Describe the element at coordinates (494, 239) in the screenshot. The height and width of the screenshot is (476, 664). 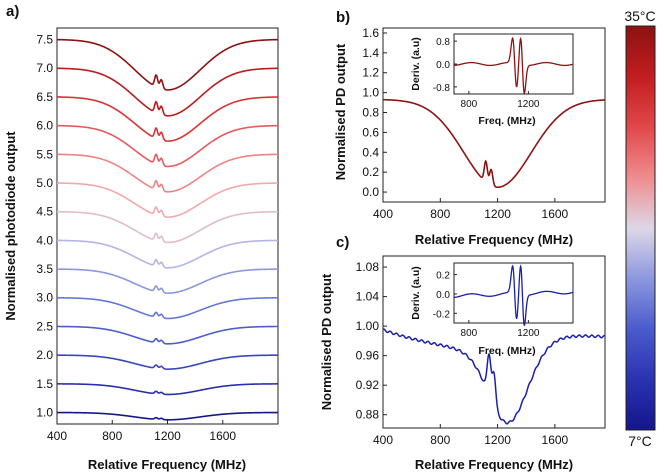
I see `panel-b-xlabel: Relative Frequency (MHz)` at that location.